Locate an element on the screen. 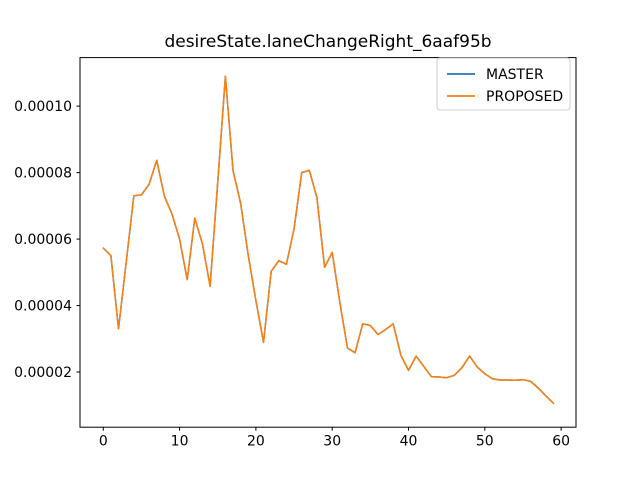 The image size is (640, 480). x-tick-label: 60 is located at coordinates (561, 442).